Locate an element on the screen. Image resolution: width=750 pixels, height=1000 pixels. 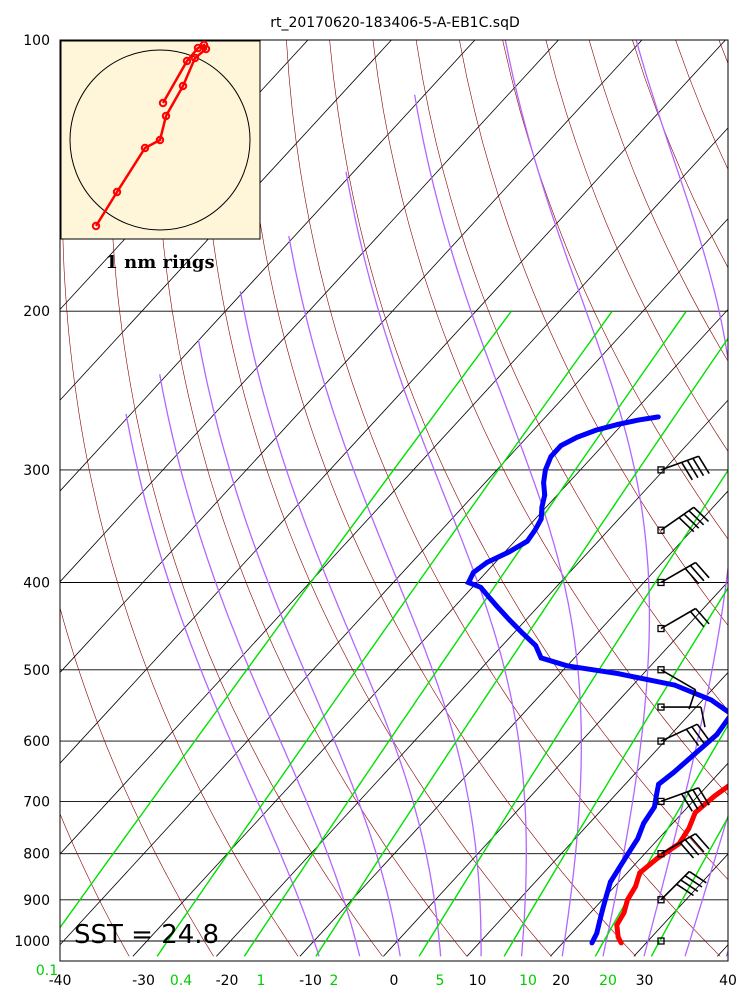
chart-title: rt_20170620-183406-5-A-EB1C.sqD is located at coordinates (395, 23).